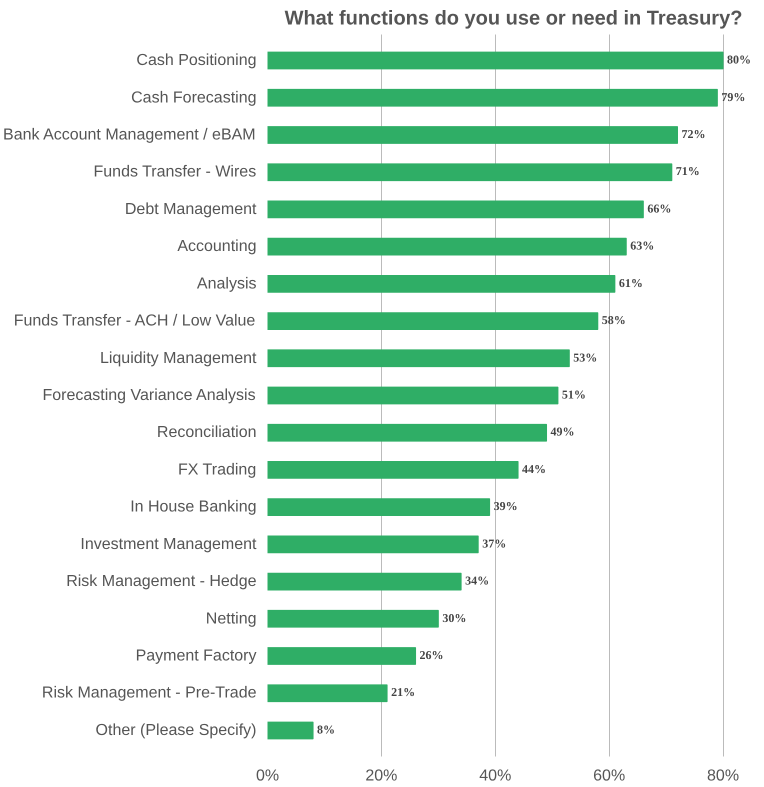 The image size is (764, 787). Describe the element at coordinates (129, 135) in the screenshot. I see `y-tick-label: Bank Account Management / eBAM` at that location.